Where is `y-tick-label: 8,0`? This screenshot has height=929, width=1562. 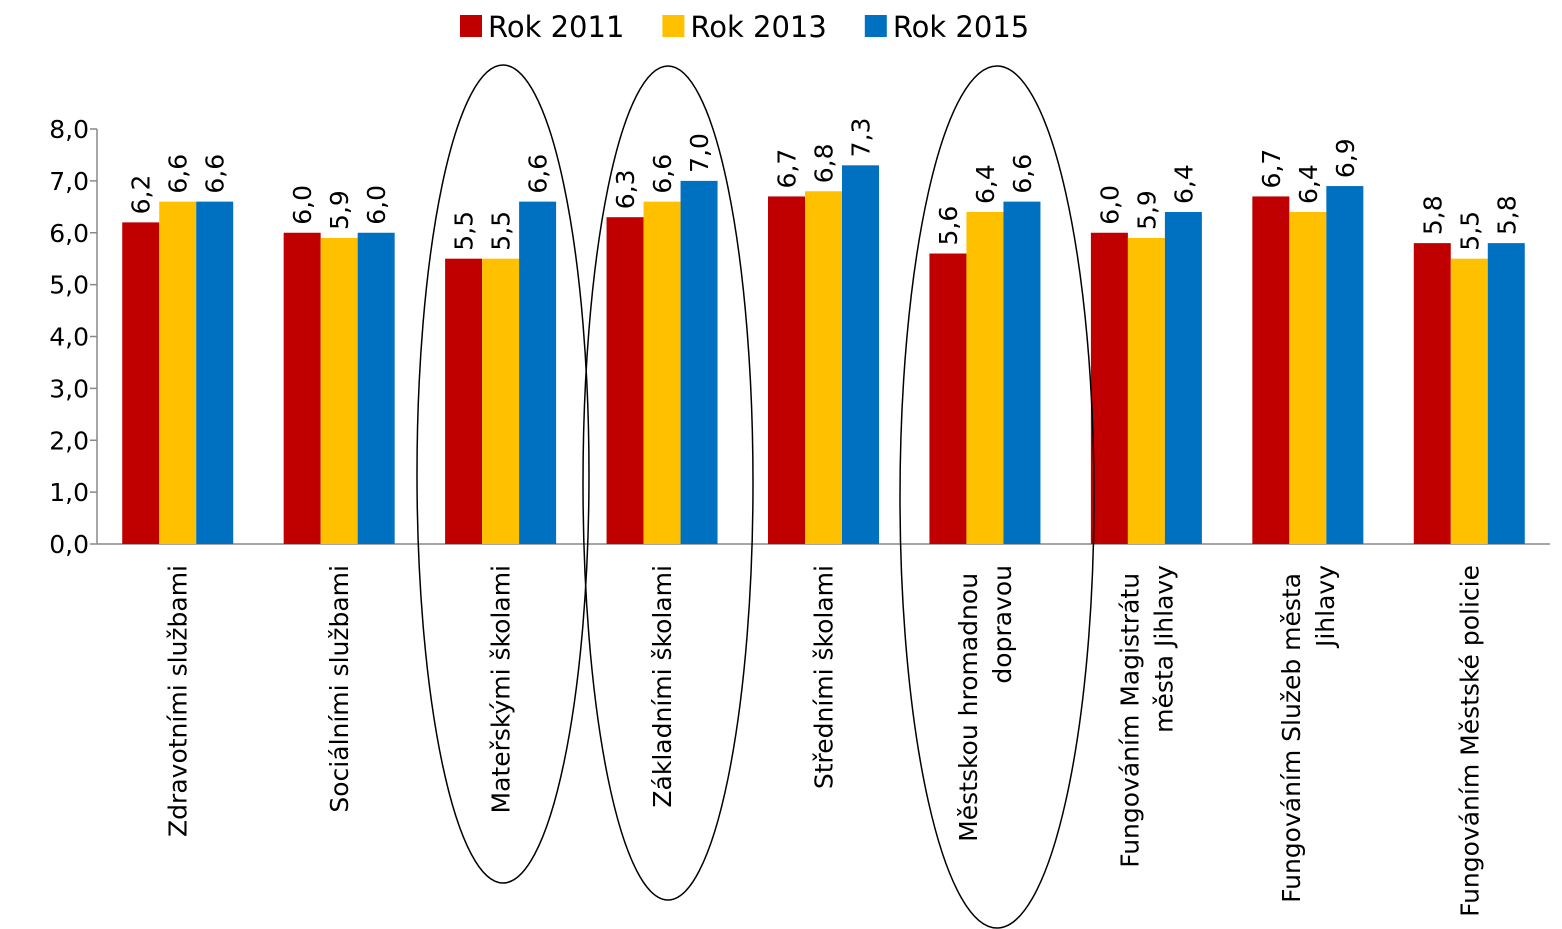
y-tick-label: 8,0 is located at coordinates (69, 129).